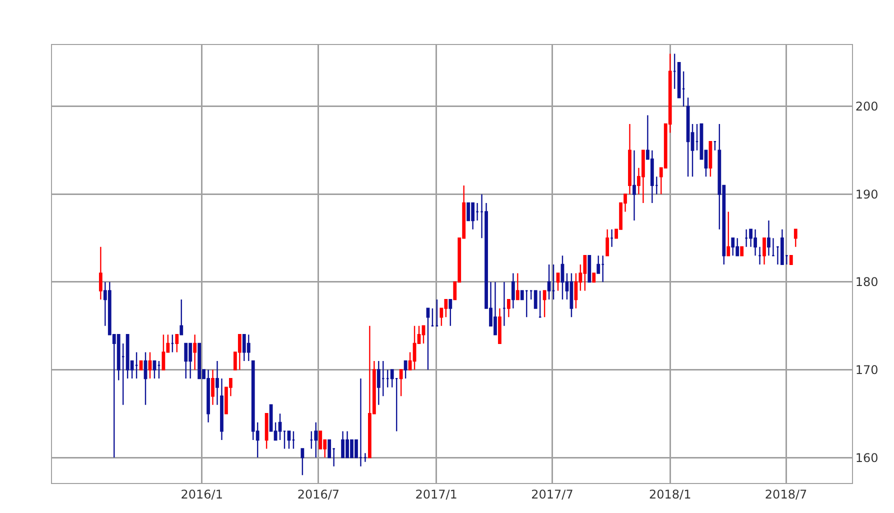 Image resolution: width=894 pixels, height=513 pixels. What do you see at coordinates (866, 107) in the screenshot?
I see `y-tick-label: 200` at bounding box center [866, 107].